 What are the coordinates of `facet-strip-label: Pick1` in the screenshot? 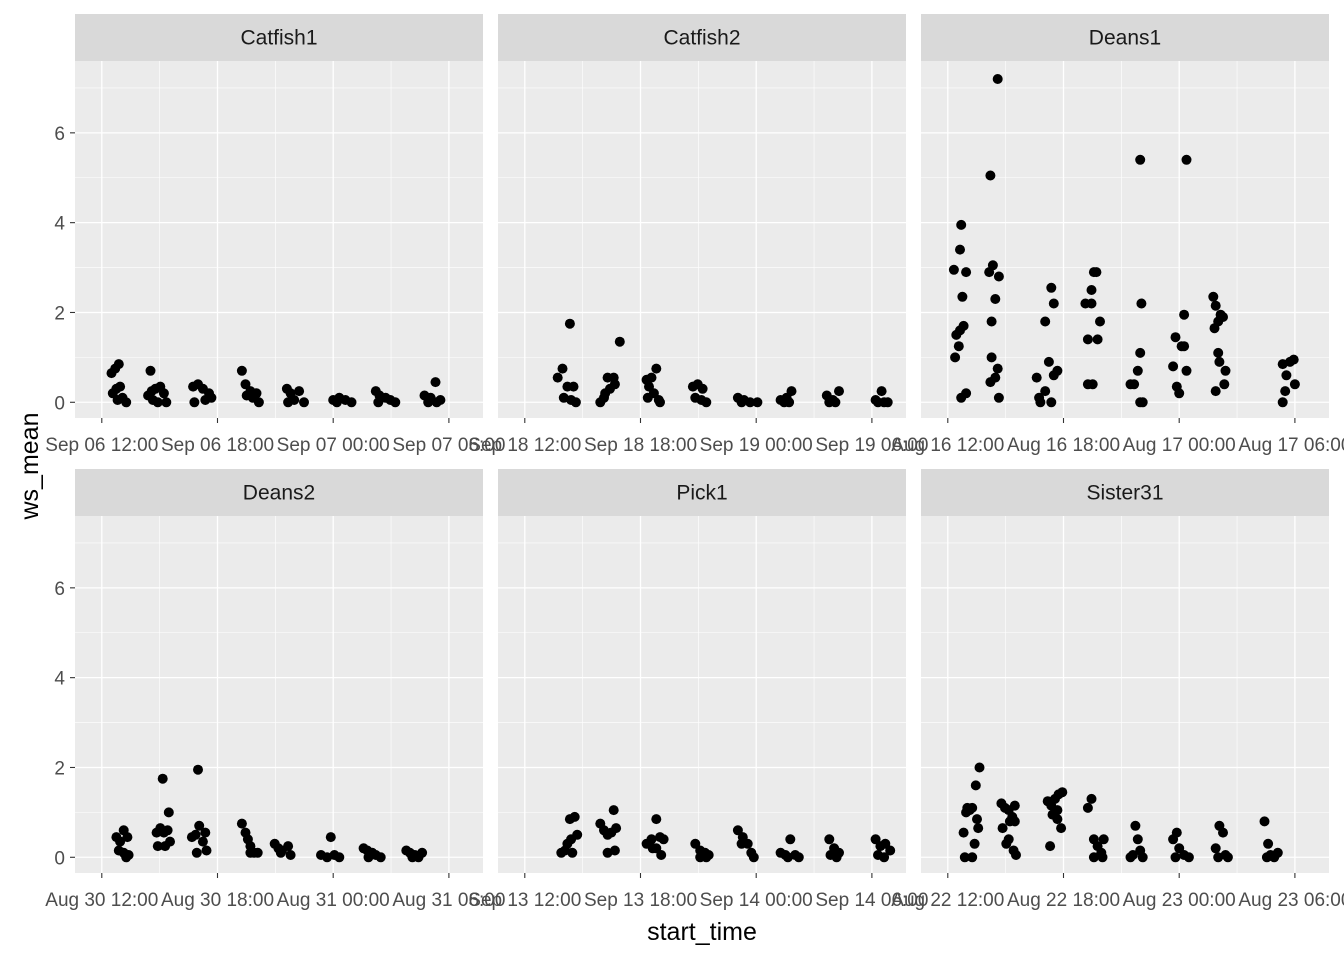 It's located at (701, 493).